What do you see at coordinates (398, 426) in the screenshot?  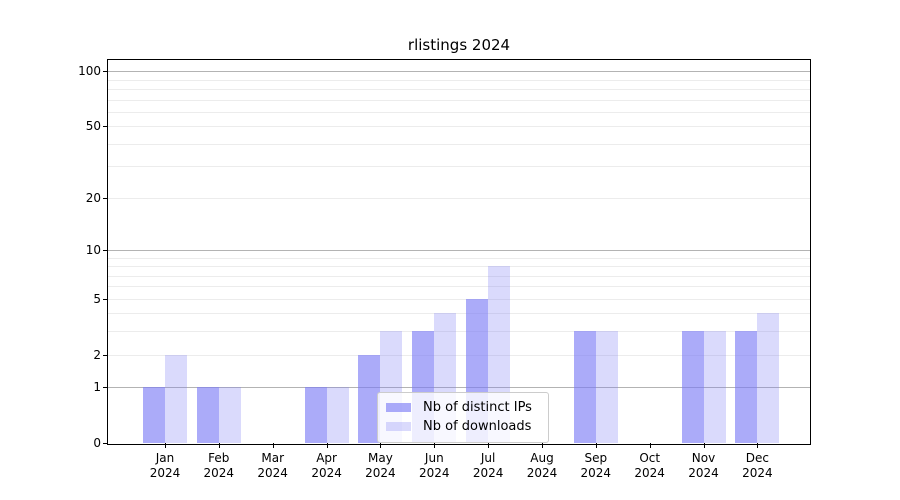 I see `legend-swatch-downloads` at bounding box center [398, 426].